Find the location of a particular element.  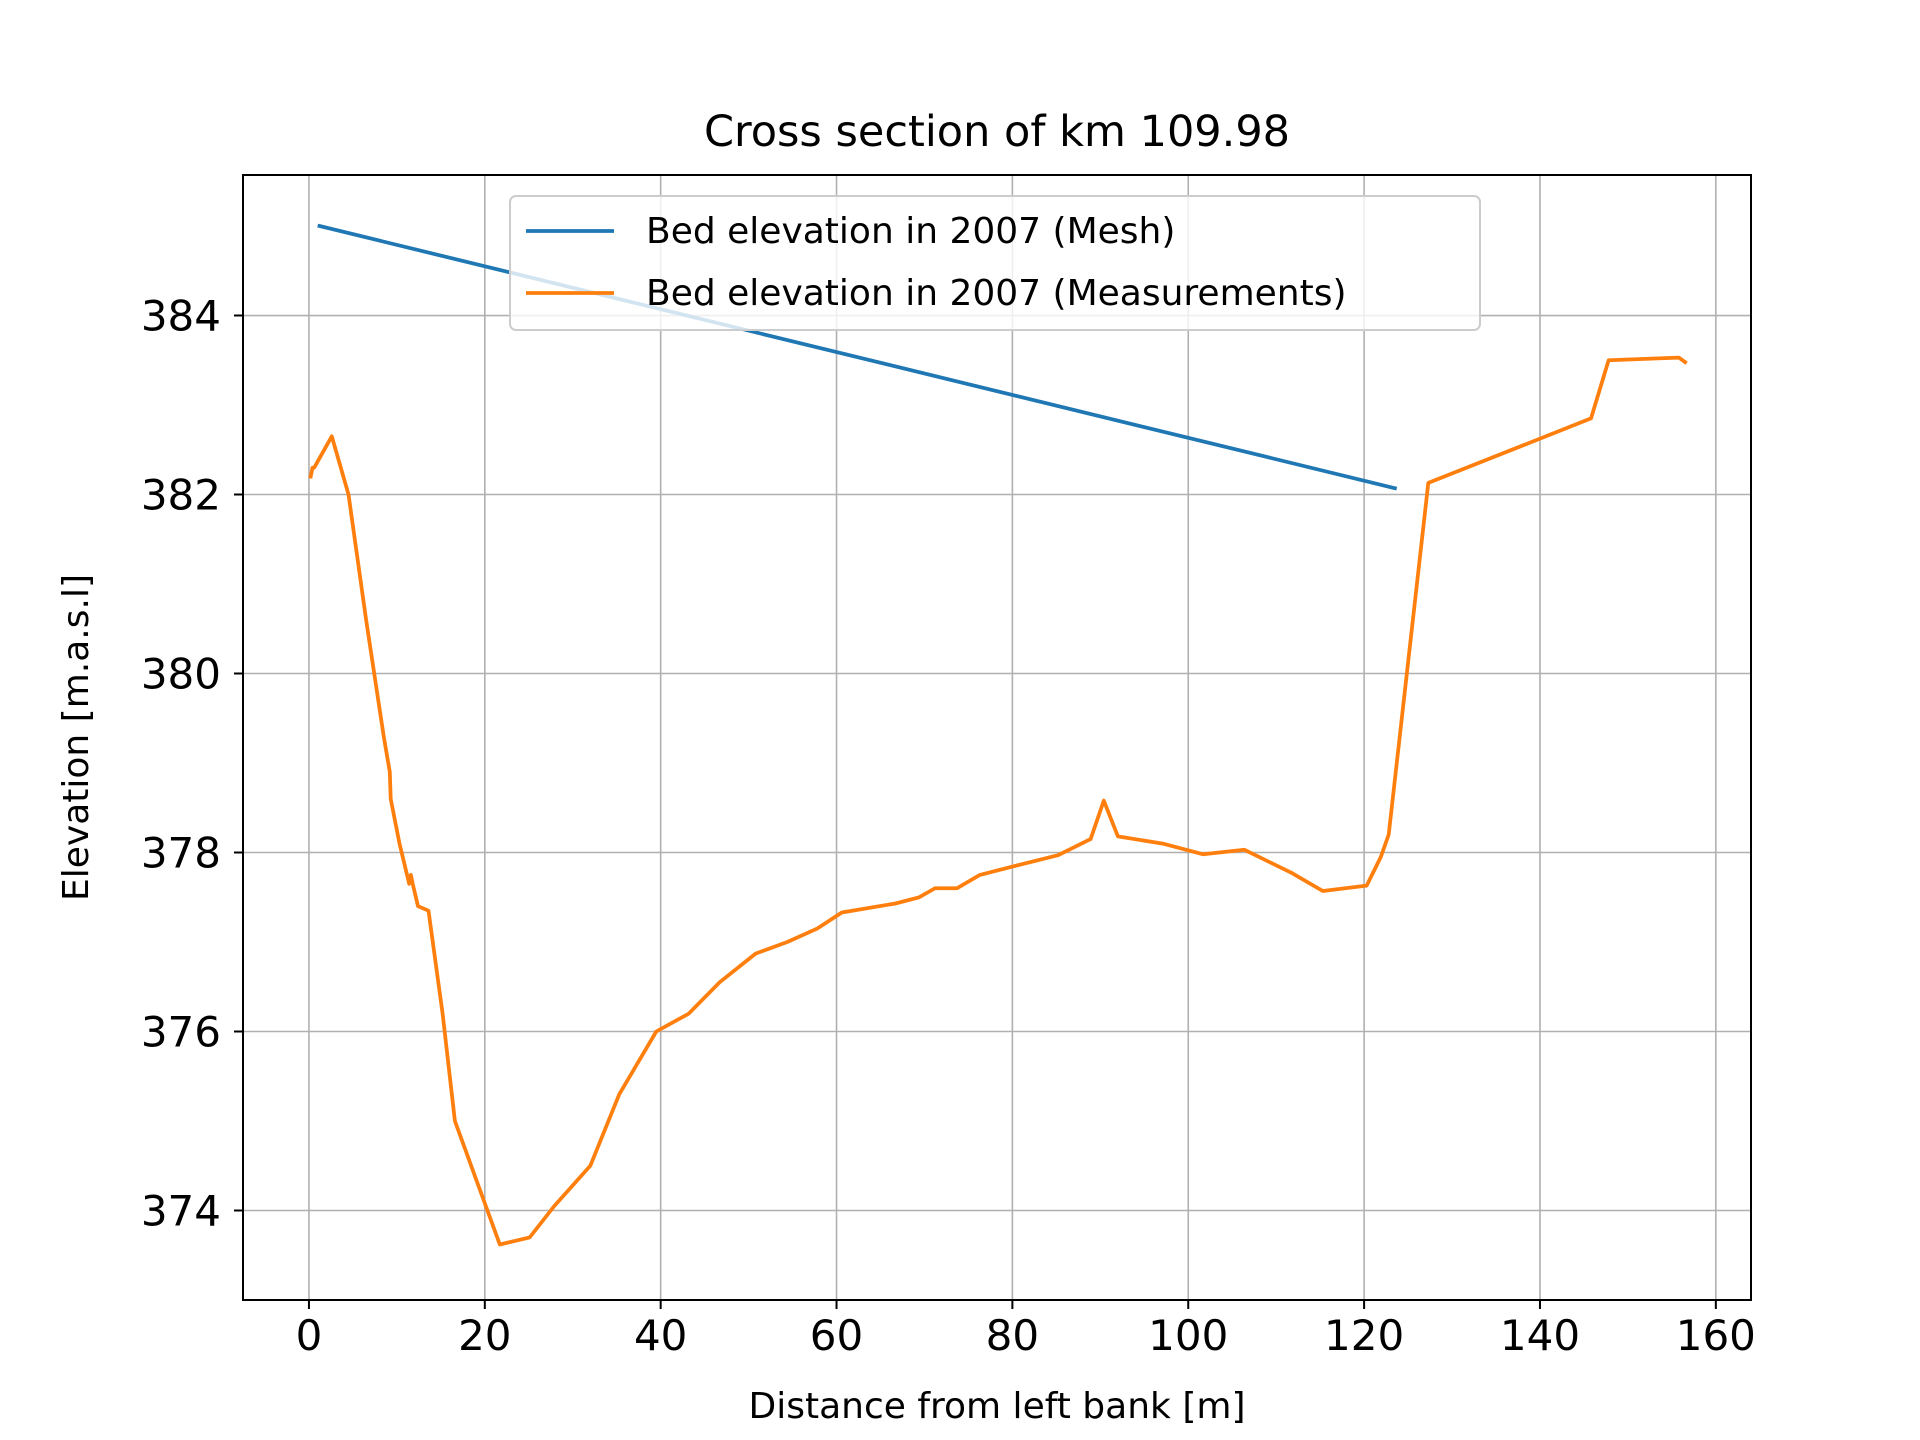

x-tick-label: 20 is located at coordinates (484, 1335).